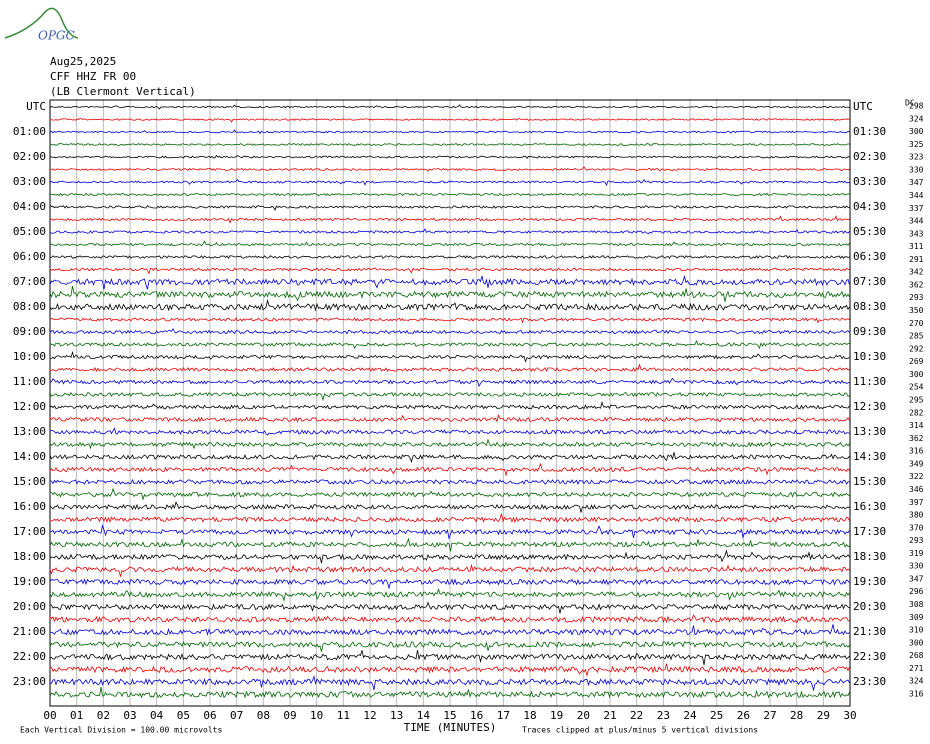  What do you see at coordinates (869, 556) in the screenshot?
I see `right-time-label: 18:30` at bounding box center [869, 556].